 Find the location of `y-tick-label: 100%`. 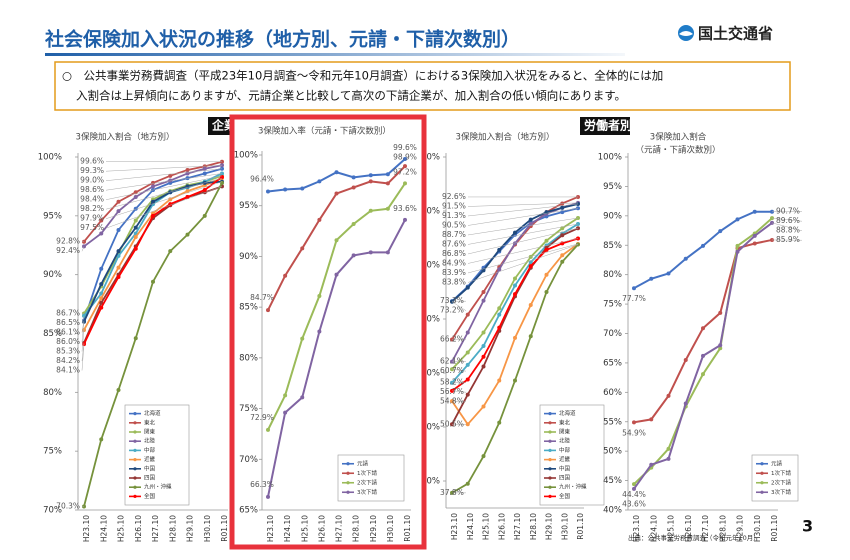

y-tick-label: 100% is located at coordinates (428, 158).